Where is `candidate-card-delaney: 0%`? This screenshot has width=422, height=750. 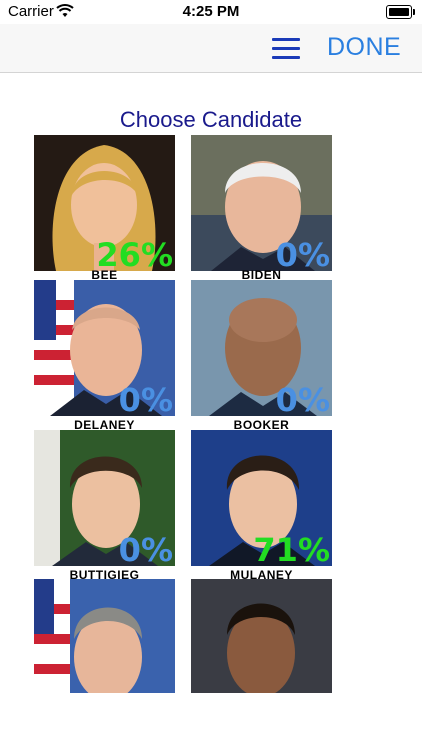 candidate-card-delaney: 0% is located at coordinates (104, 348).